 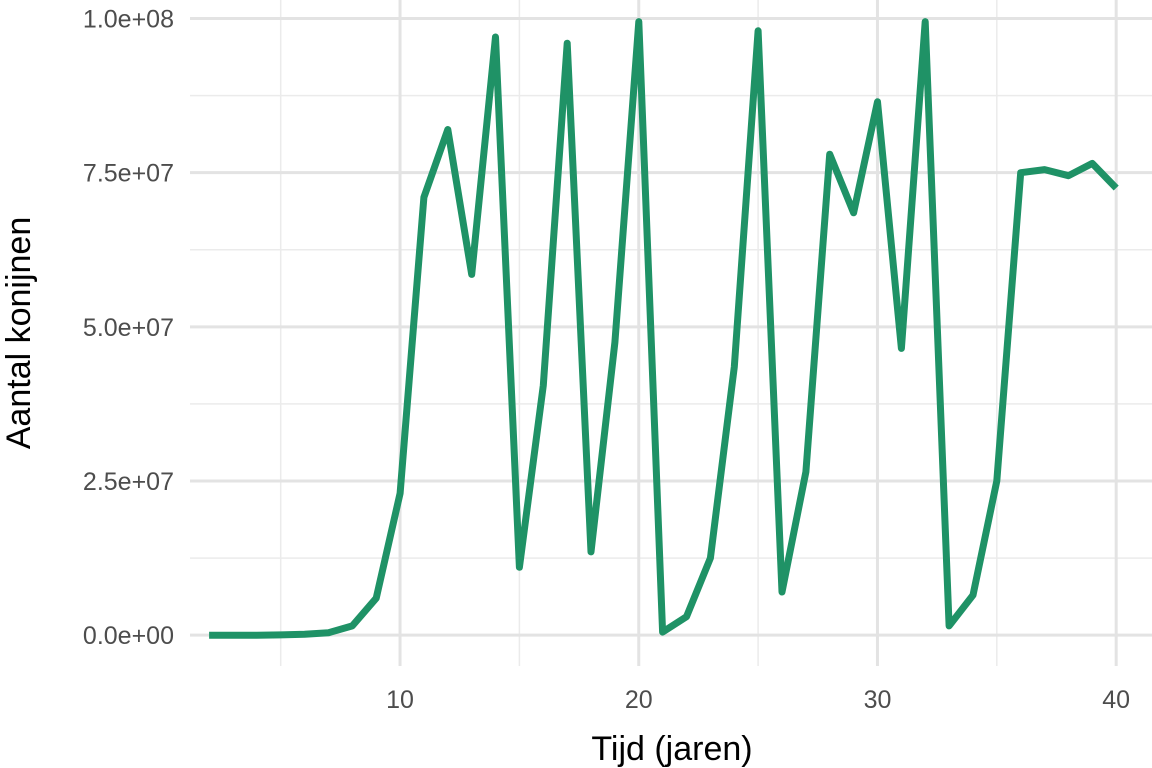 What do you see at coordinates (878, 700) in the screenshot?
I see `x-tick-label: 30` at bounding box center [878, 700].